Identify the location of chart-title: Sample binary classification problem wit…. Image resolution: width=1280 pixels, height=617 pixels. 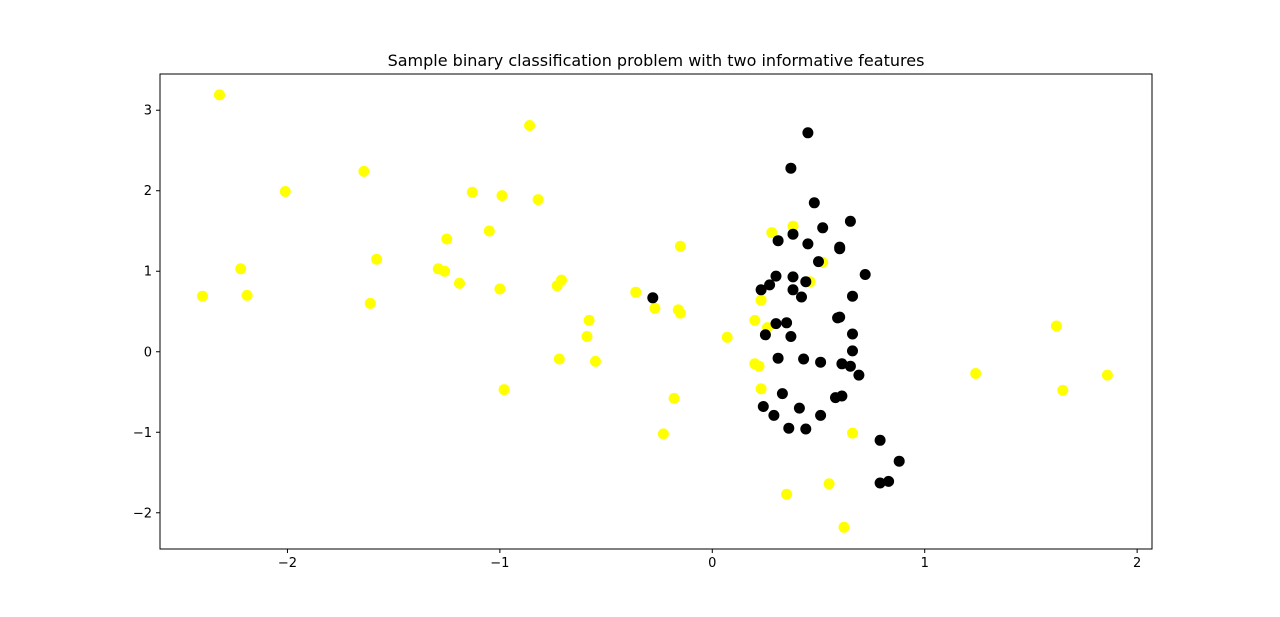
(656, 60).